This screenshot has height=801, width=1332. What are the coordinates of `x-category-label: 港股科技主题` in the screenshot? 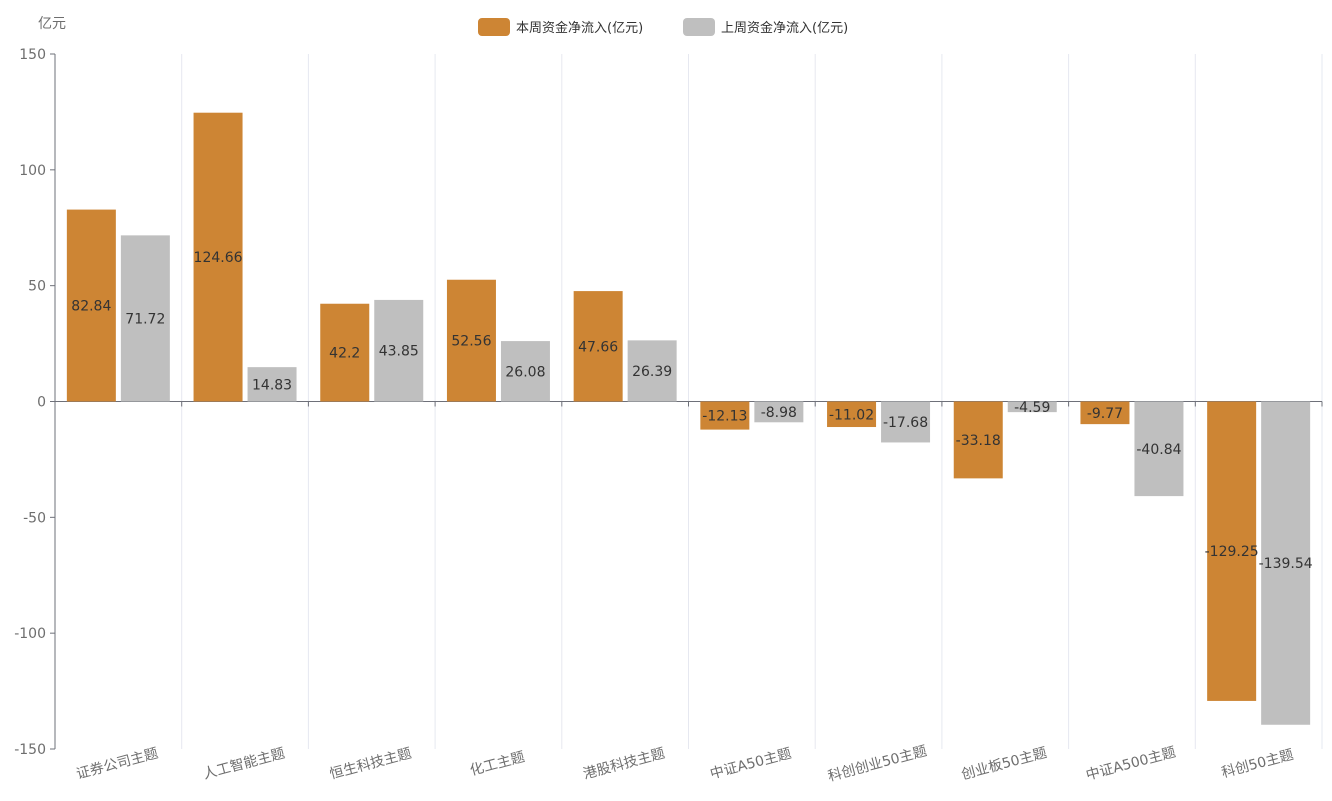 It's located at (623, 764).